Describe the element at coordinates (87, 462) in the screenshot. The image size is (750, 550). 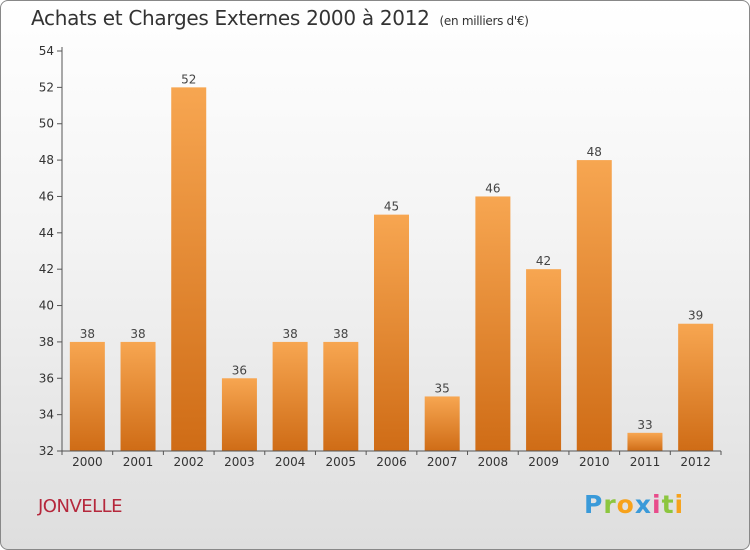
I see `x-tick-label-2000: 2000` at that location.